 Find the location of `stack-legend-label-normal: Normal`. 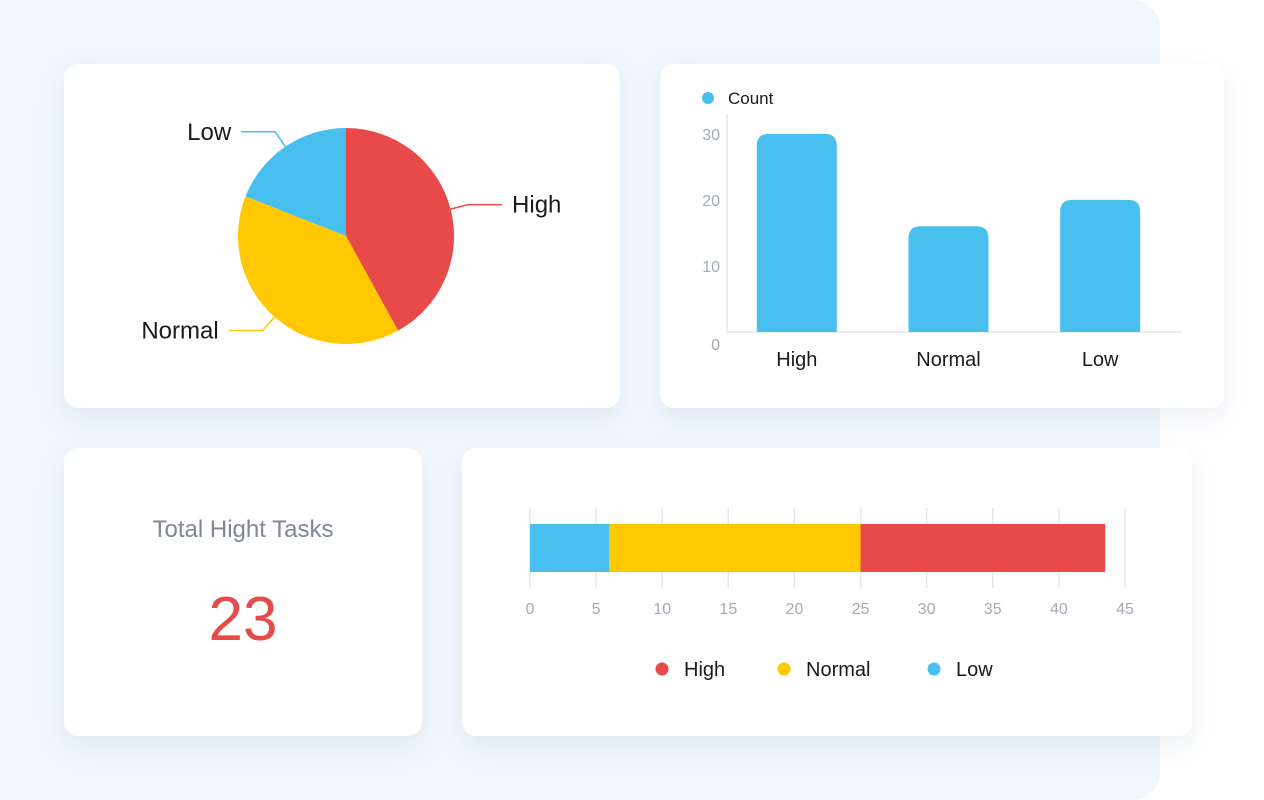

stack-legend-label-normal: Normal is located at coordinates (838, 670).